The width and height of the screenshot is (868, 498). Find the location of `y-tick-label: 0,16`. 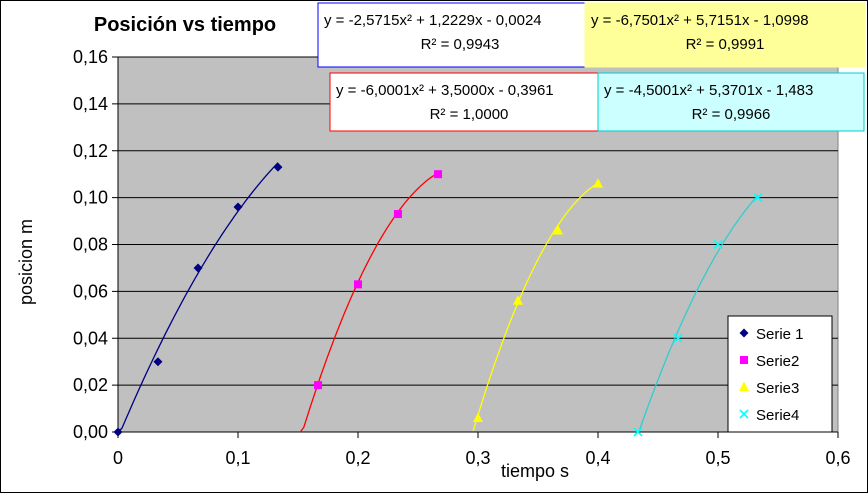

y-tick-label: 0,16 is located at coordinates (90, 57).